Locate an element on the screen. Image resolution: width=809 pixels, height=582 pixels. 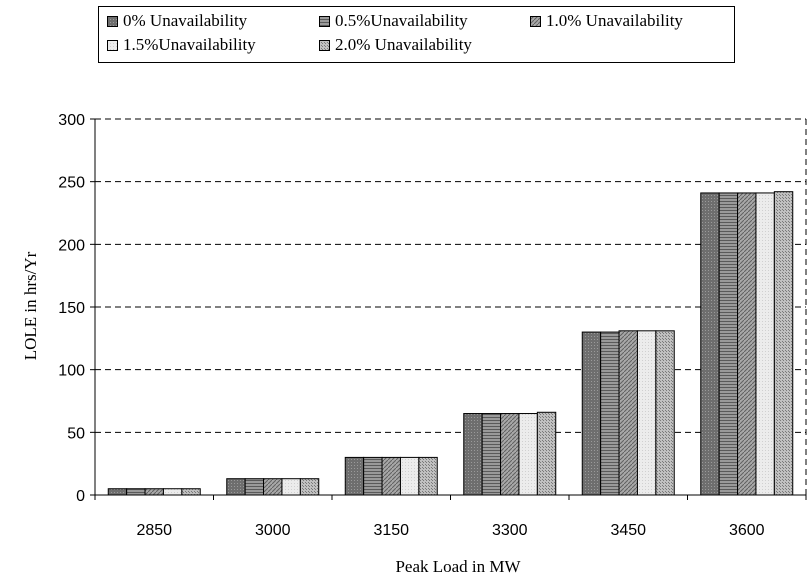
legend-item: 1.0% Unavailability is located at coordinates (606, 21).